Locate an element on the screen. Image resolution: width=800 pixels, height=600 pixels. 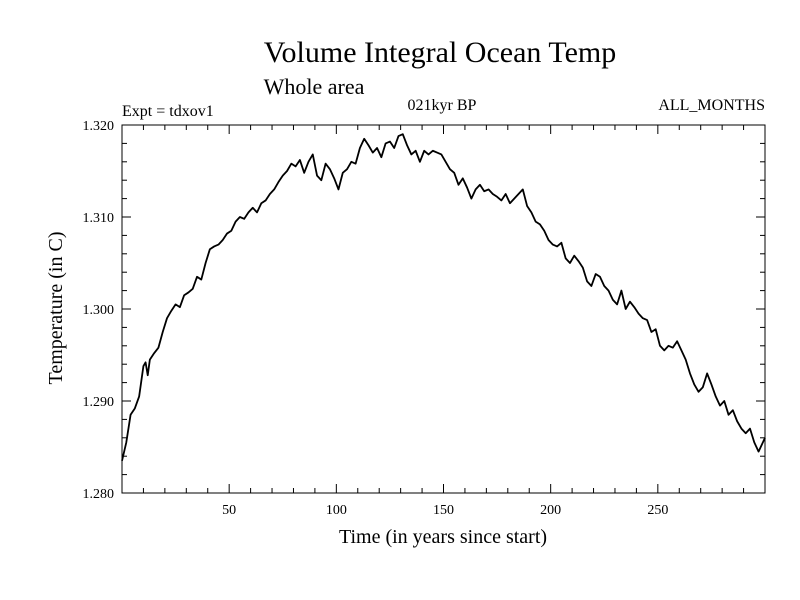
x-axis-title: Time (in years since start) is located at coordinates (443, 537).